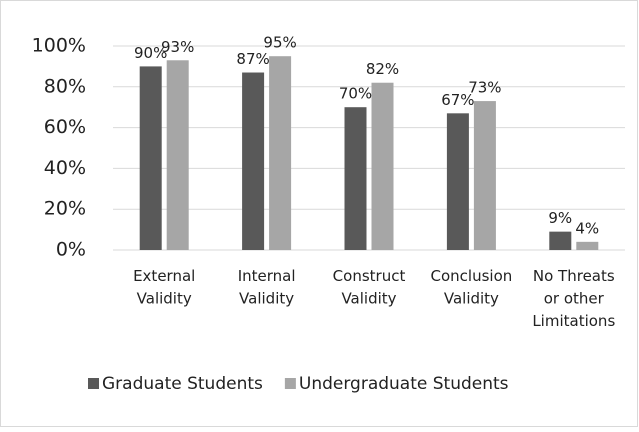  I want to click on data-label: 93%, so click(177, 47).